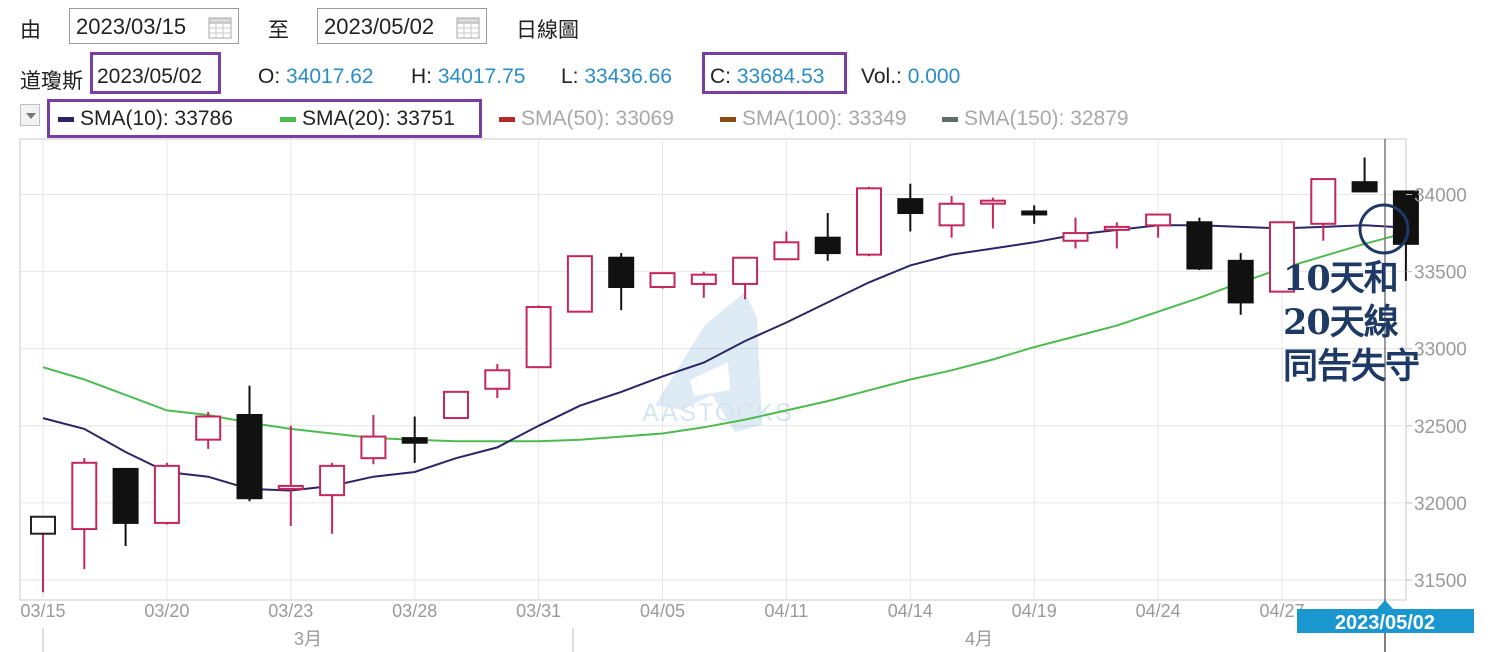  I want to click on date-highlight-box, so click(155, 73).